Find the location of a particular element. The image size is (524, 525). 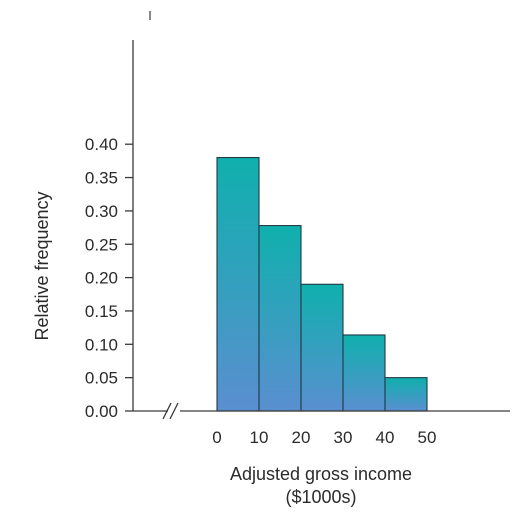

y-tick-label: 0.15 is located at coordinates (101, 311).